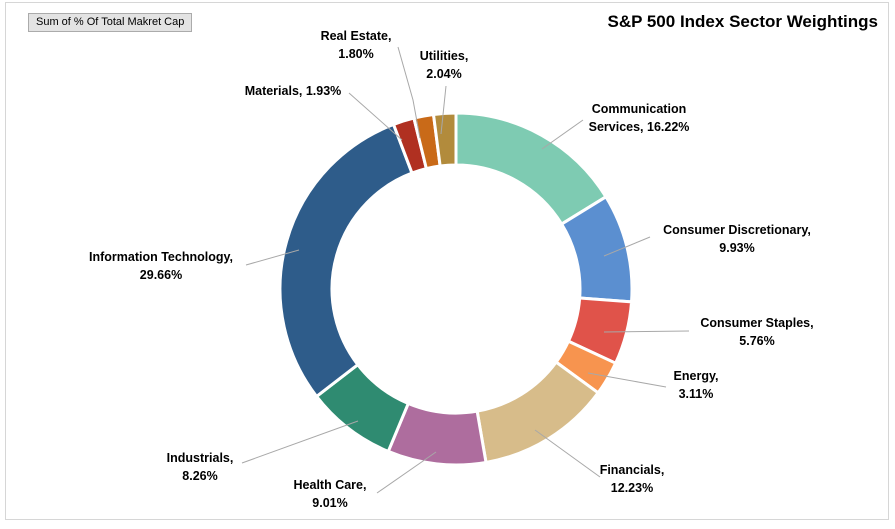 This screenshot has height=529, width=895. I want to click on leader-line-energy, so click(627, 380).